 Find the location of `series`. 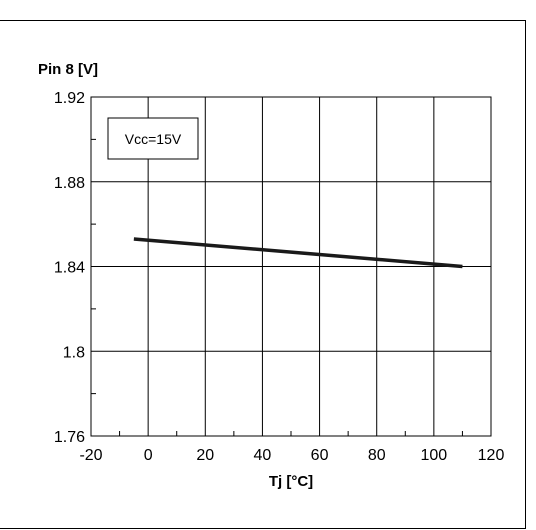

series is located at coordinates (298, 253).